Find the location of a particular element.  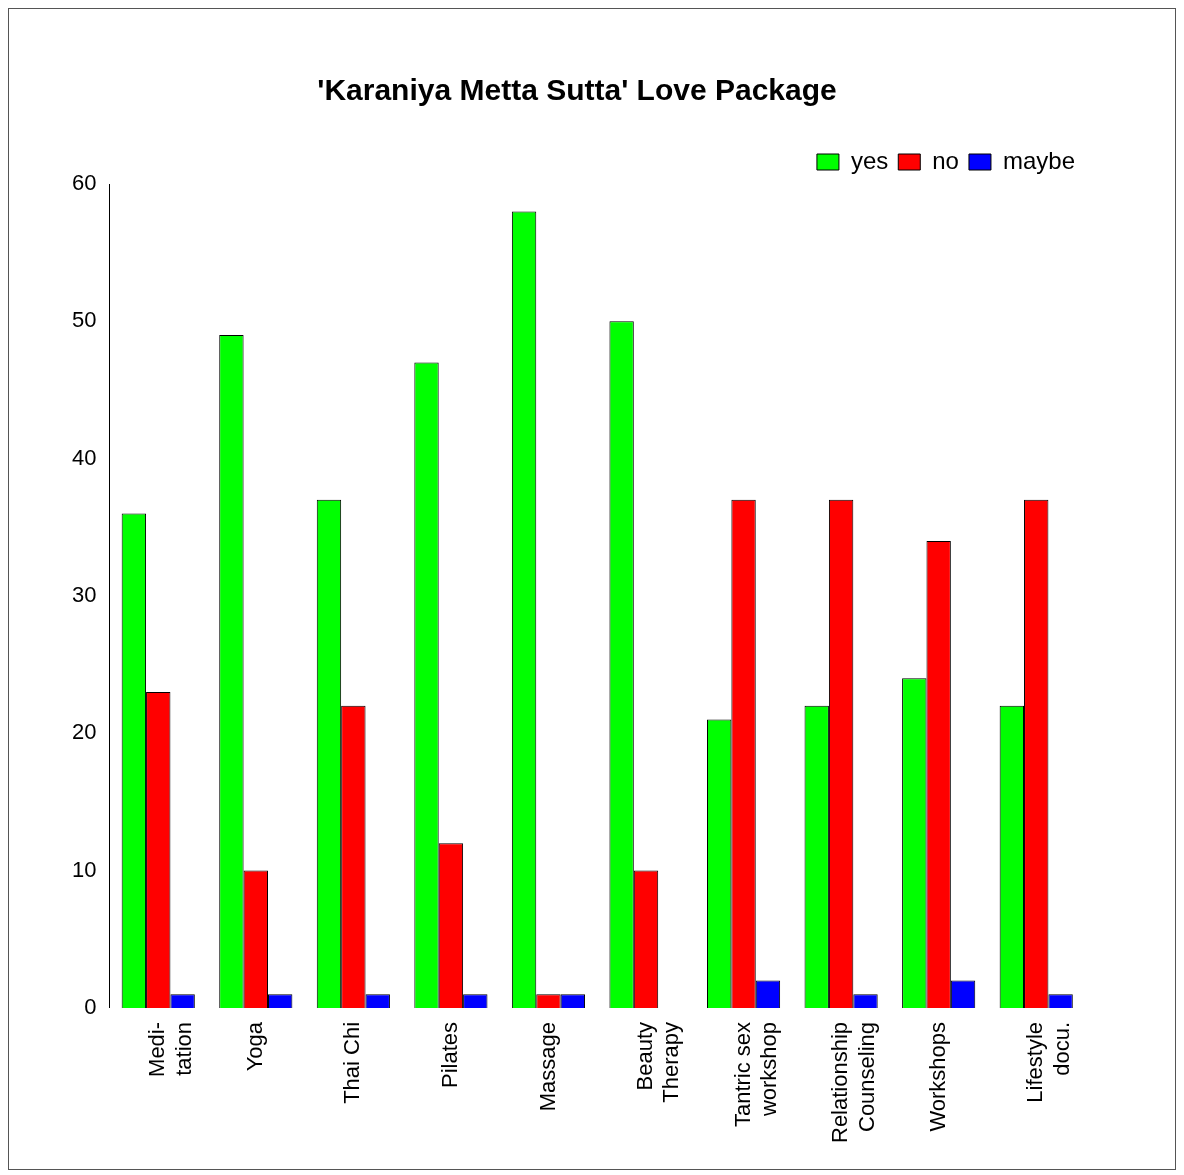

x-tick-label: Thai Chi is located at coordinates (352, 1062).